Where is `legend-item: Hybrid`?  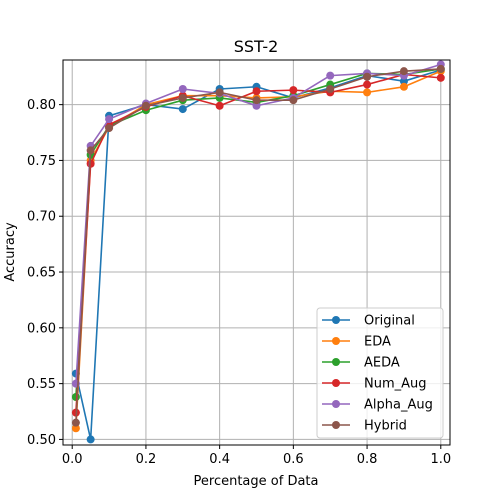 legend-item: Hybrid is located at coordinates (364, 426).